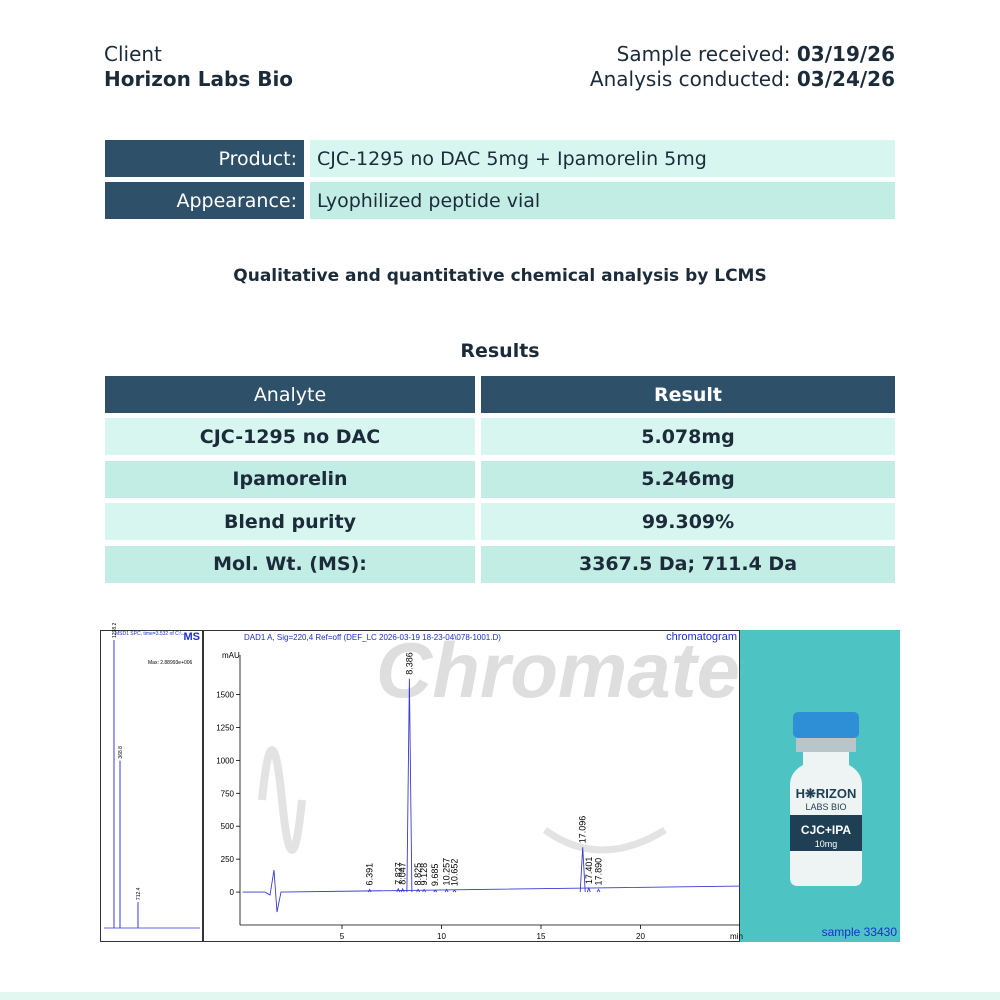 This screenshot has width=1000, height=1000. I want to click on x-axis-label: min, so click(736, 936).